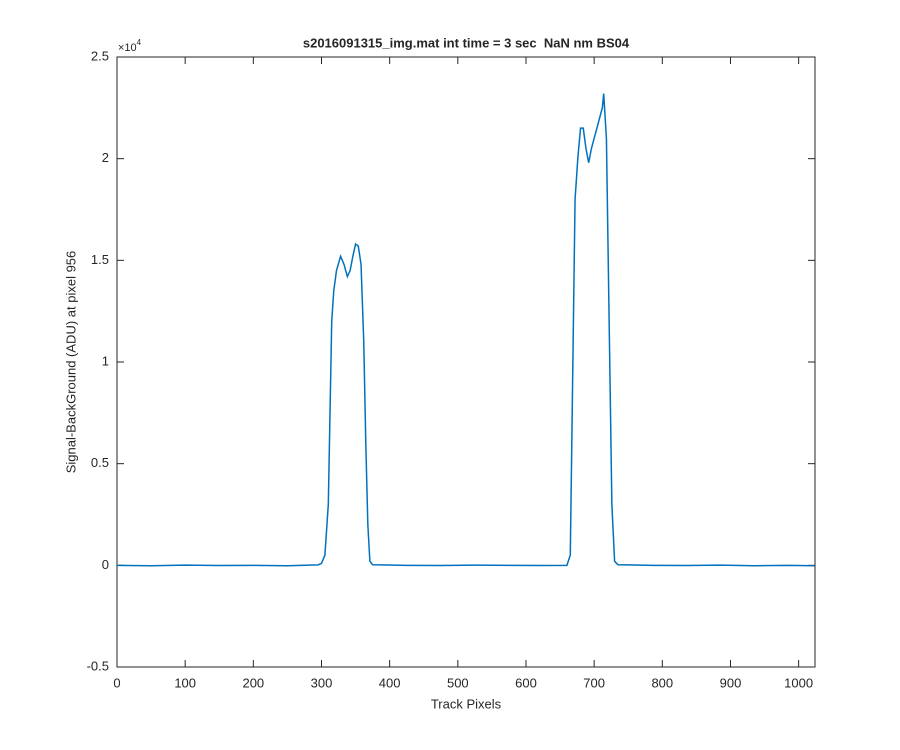 This screenshot has width=900, height=750. What do you see at coordinates (253, 682) in the screenshot?
I see `x-tick-label: 200` at bounding box center [253, 682].